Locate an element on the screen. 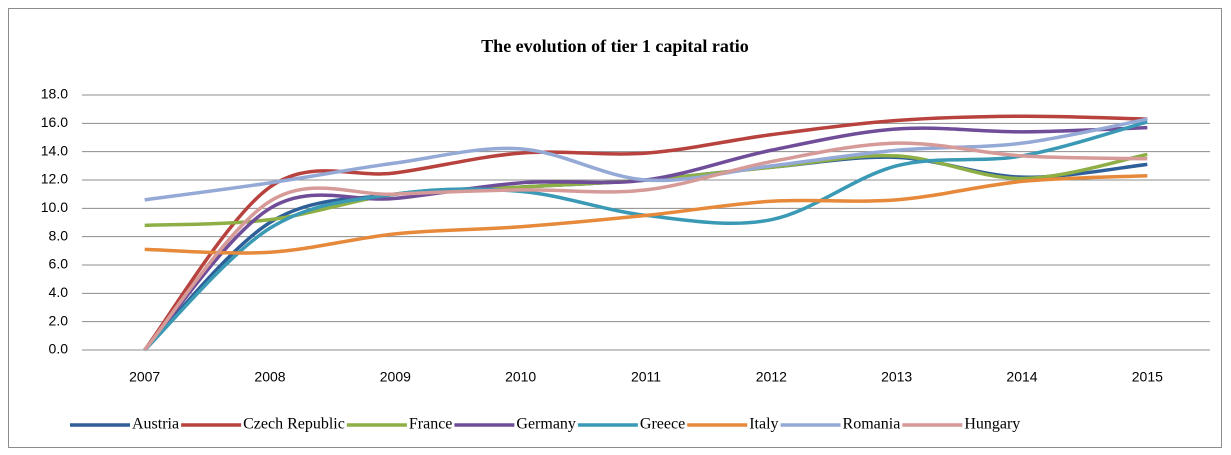  y-tick-label: 0.0 is located at coordinates (59, 349).